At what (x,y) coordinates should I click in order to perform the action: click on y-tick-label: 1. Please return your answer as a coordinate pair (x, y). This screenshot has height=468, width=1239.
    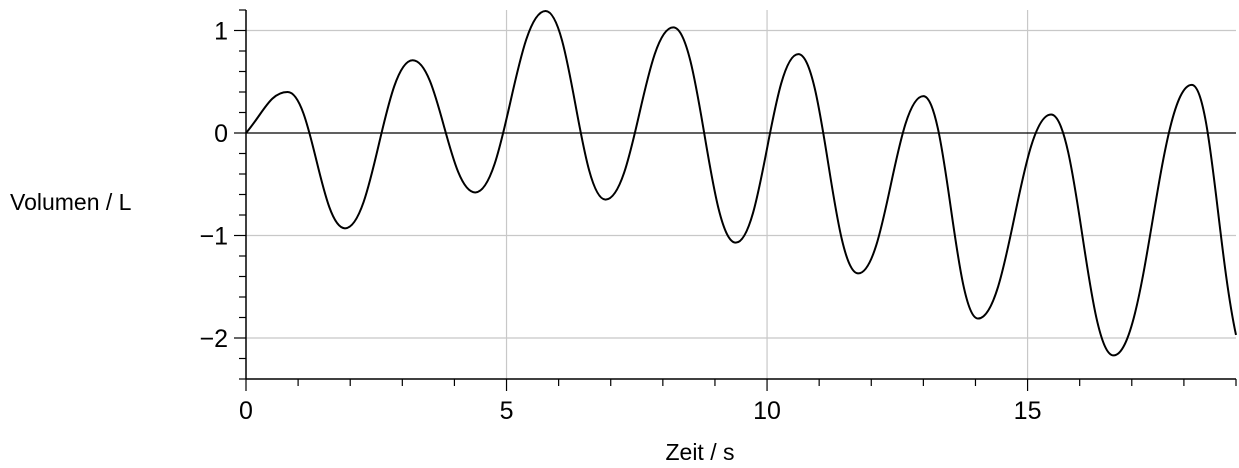
    Looking at the image, I should click on (221, 32).